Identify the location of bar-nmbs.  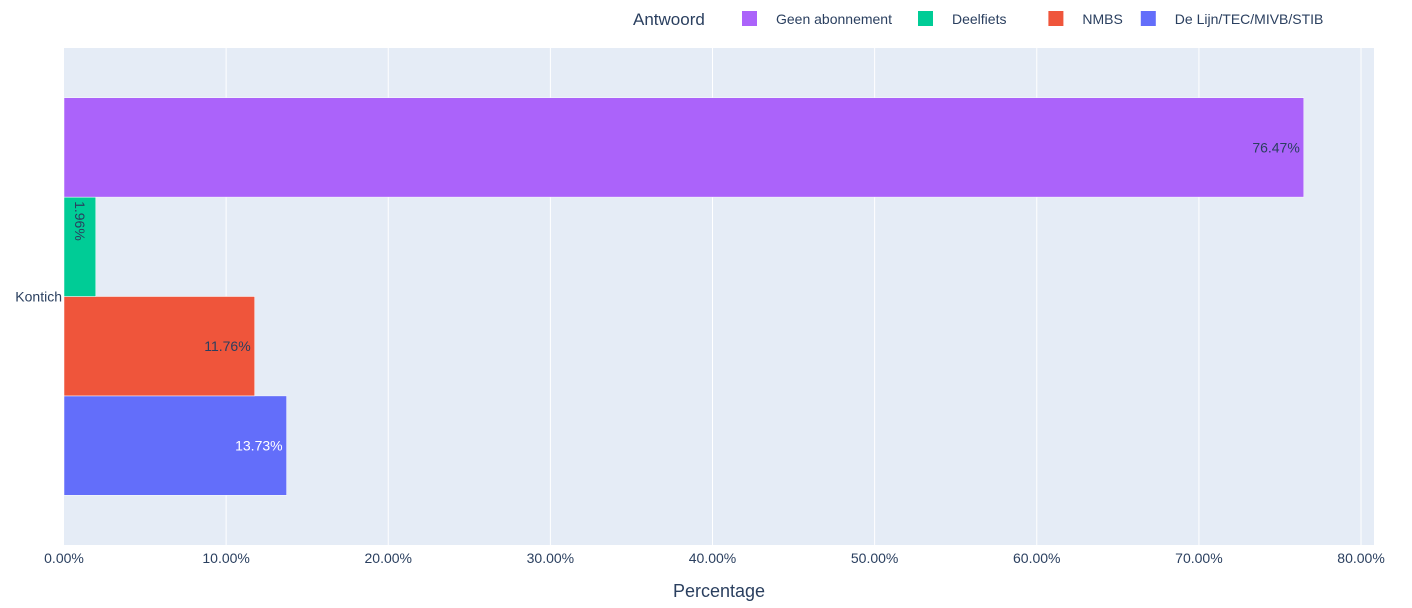
(159, 346).